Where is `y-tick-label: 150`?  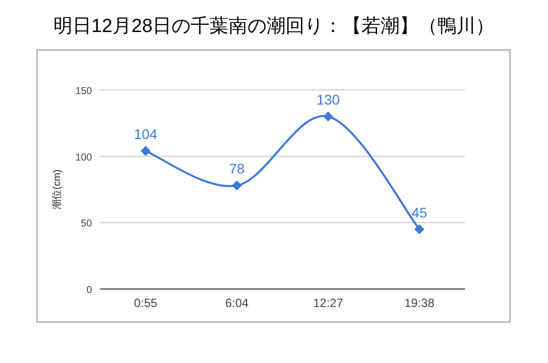
y-tick-label: 150 is located at coordinates (83, 91).